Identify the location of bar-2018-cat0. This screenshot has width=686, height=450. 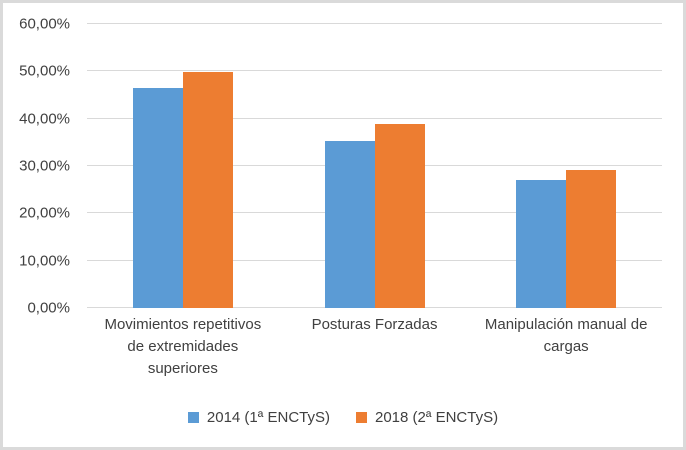
(207, 190).